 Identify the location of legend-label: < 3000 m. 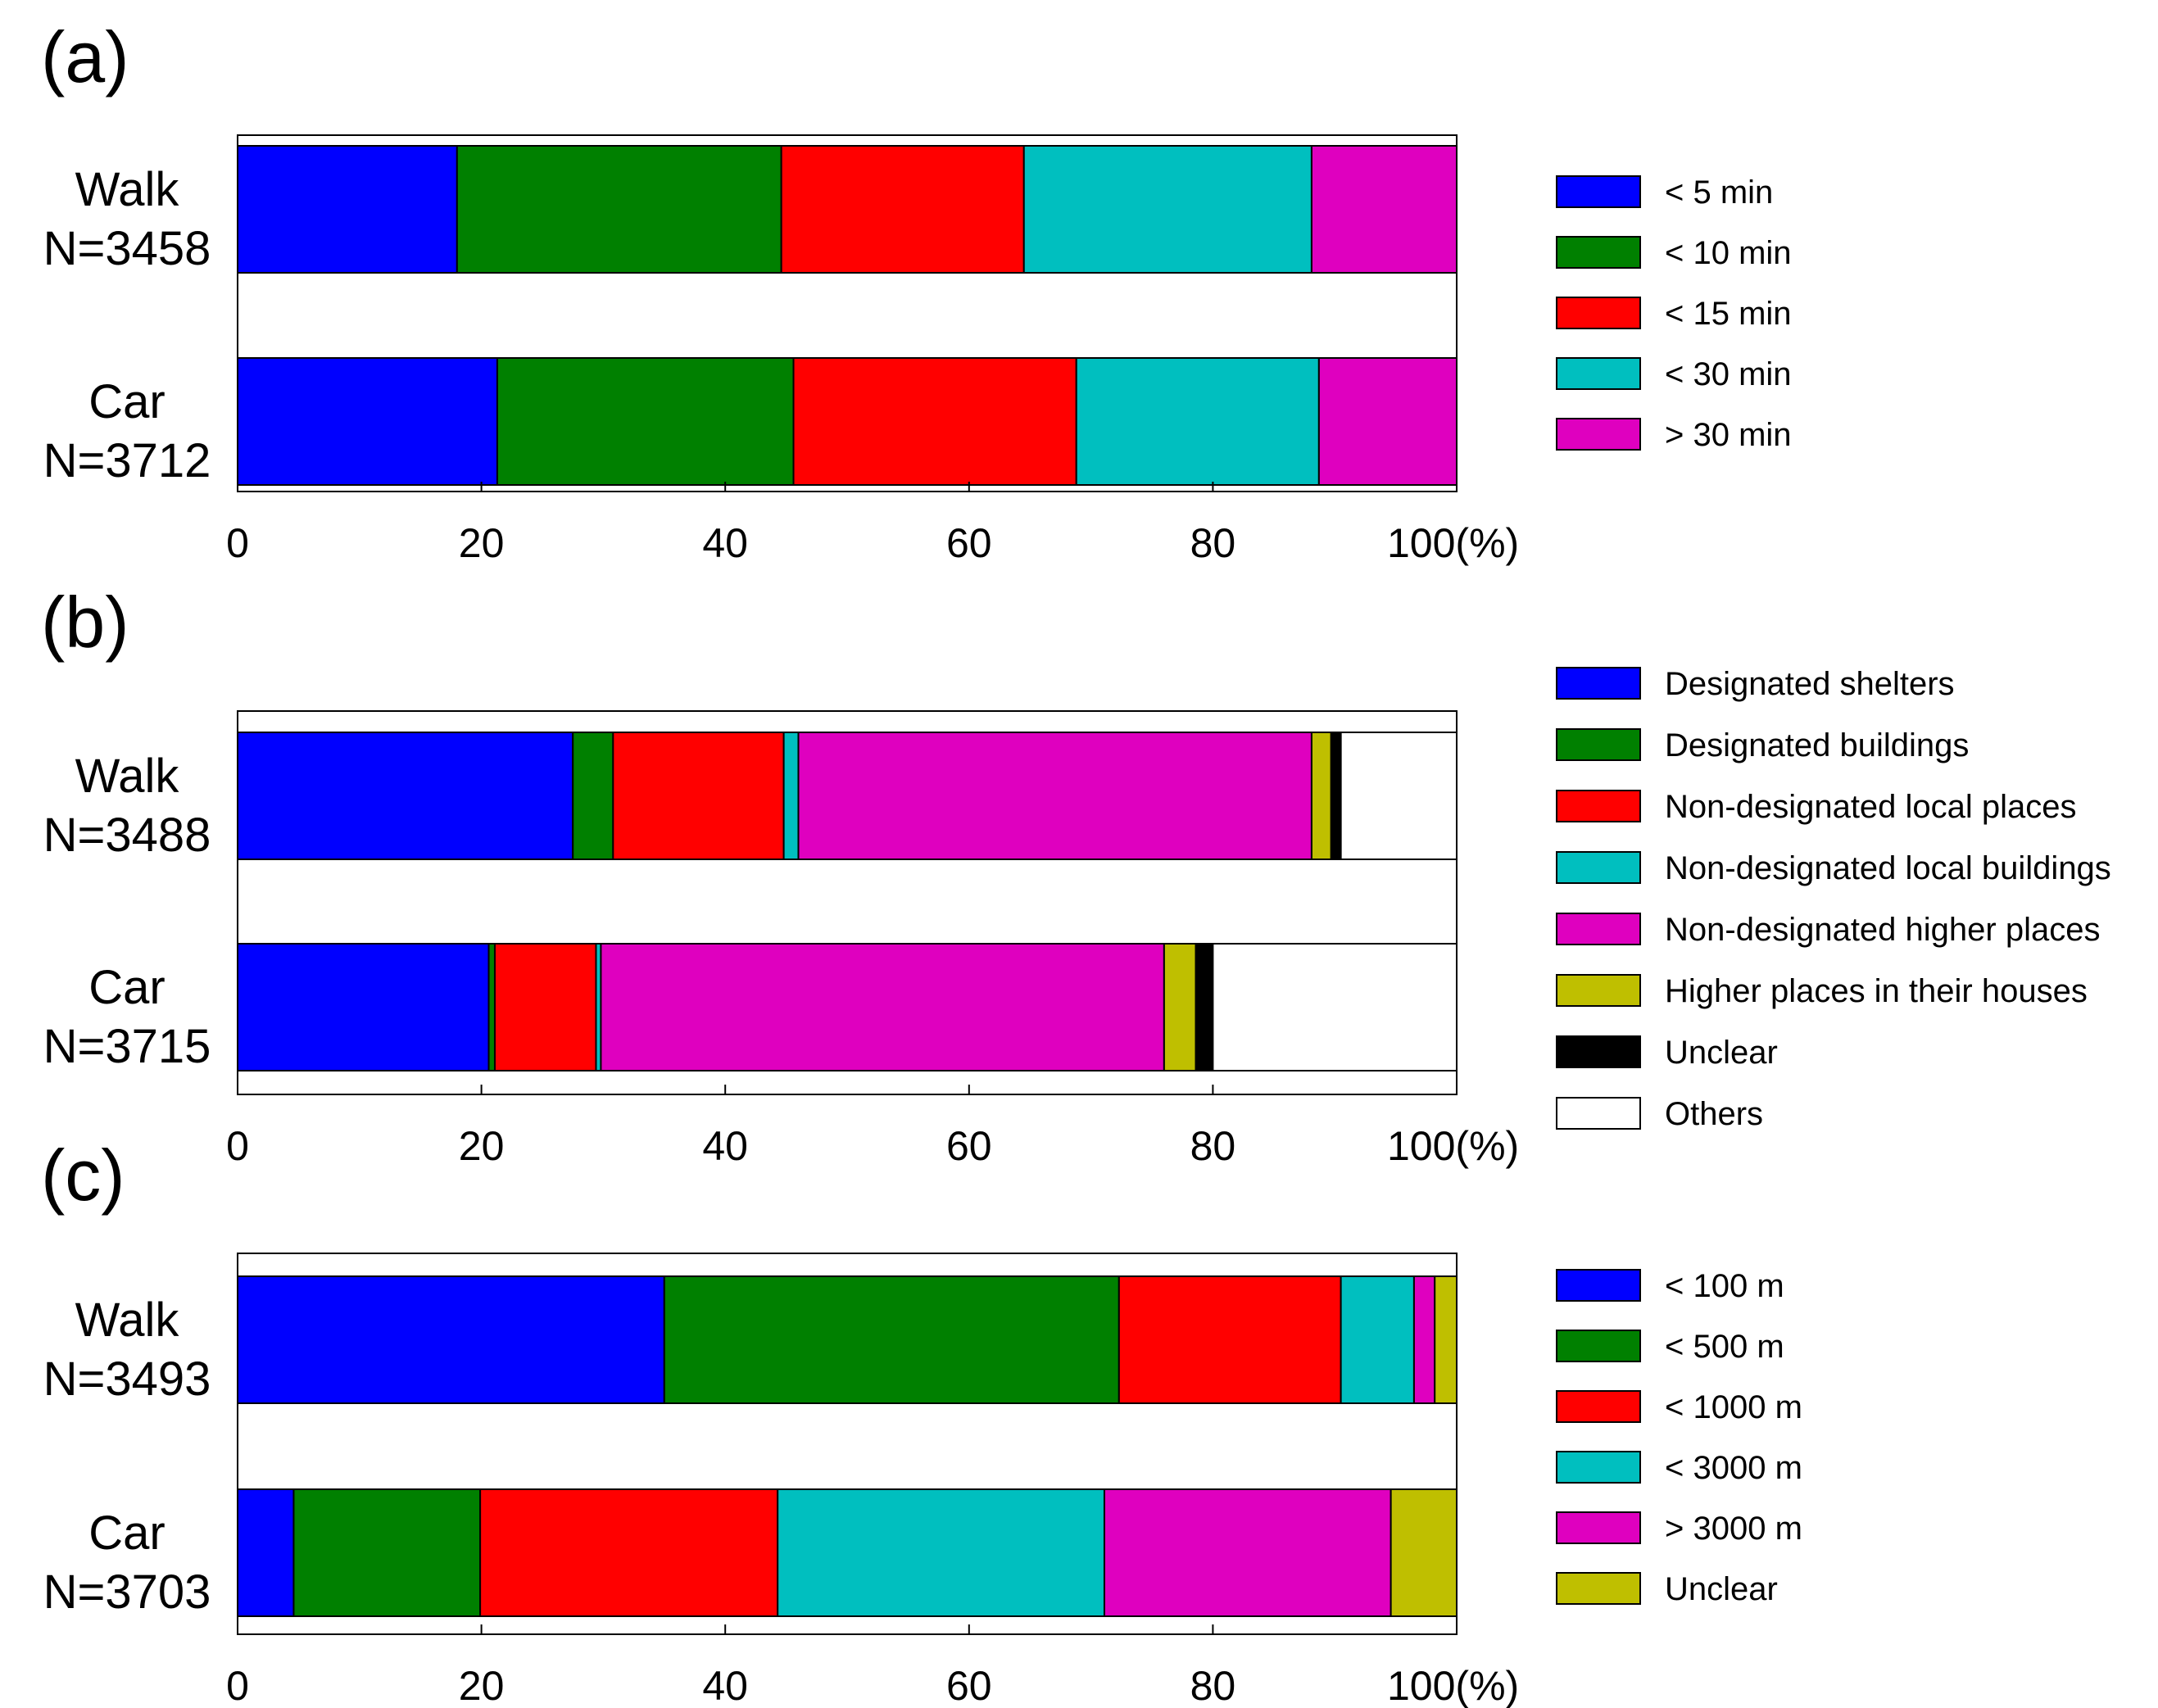
(1733, 1468).